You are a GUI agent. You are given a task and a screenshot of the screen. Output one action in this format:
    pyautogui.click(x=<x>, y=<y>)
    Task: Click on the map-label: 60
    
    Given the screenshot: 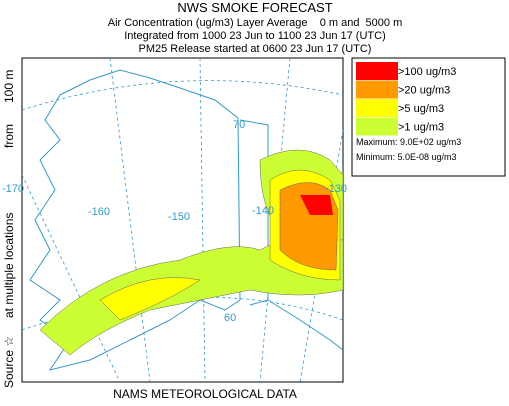 What is the action you would take?
    pyautogui.click(x=230, y=318)
    